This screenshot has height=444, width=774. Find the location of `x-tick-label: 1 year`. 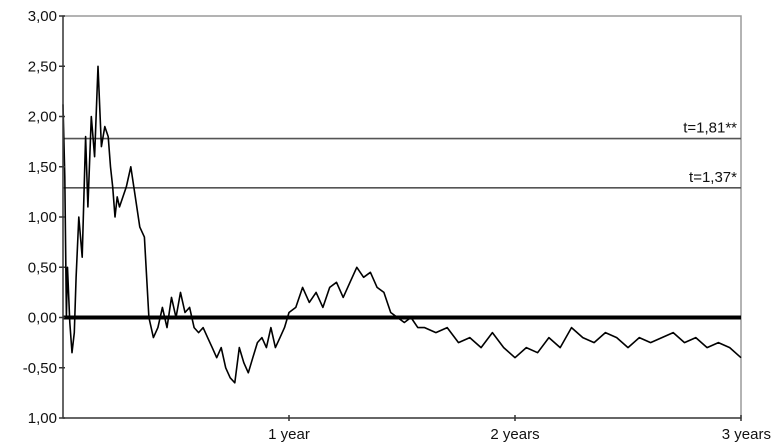

x-tick-label: 1 year is located at coordinates (289, 434).